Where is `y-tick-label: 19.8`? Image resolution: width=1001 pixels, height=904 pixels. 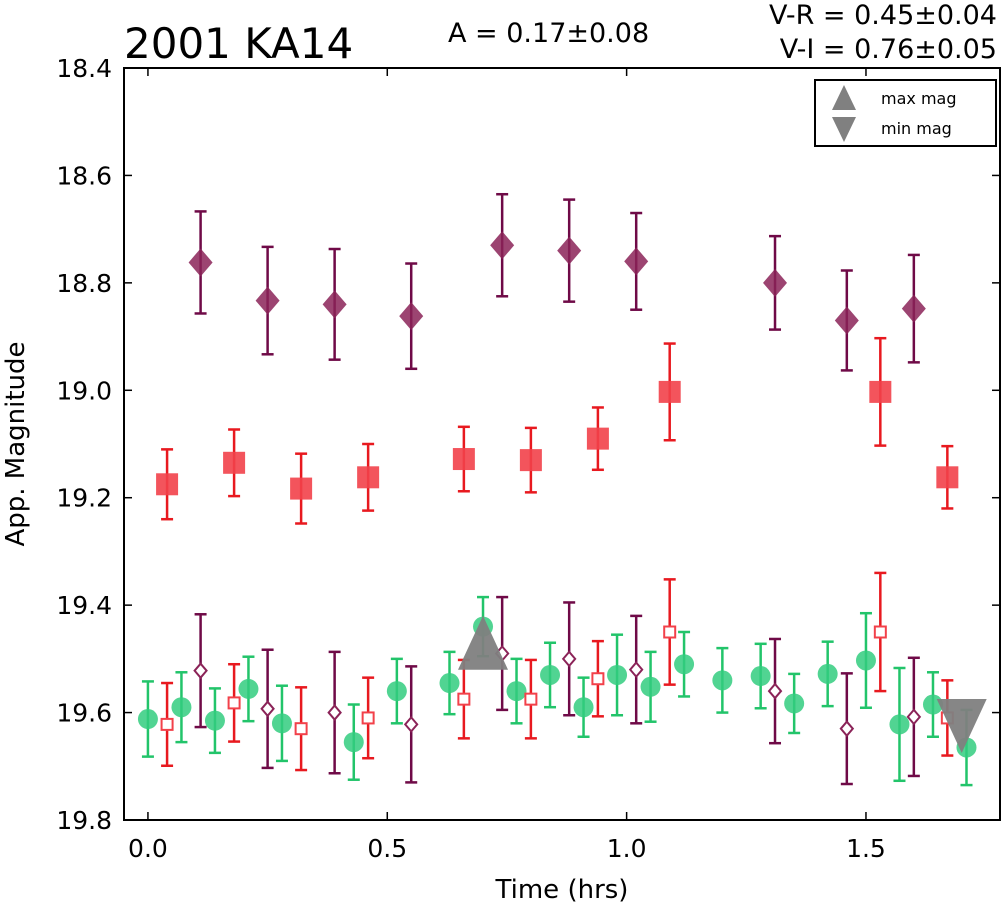
y-tick-label: 19.8 is located at coordinates (84, 820).